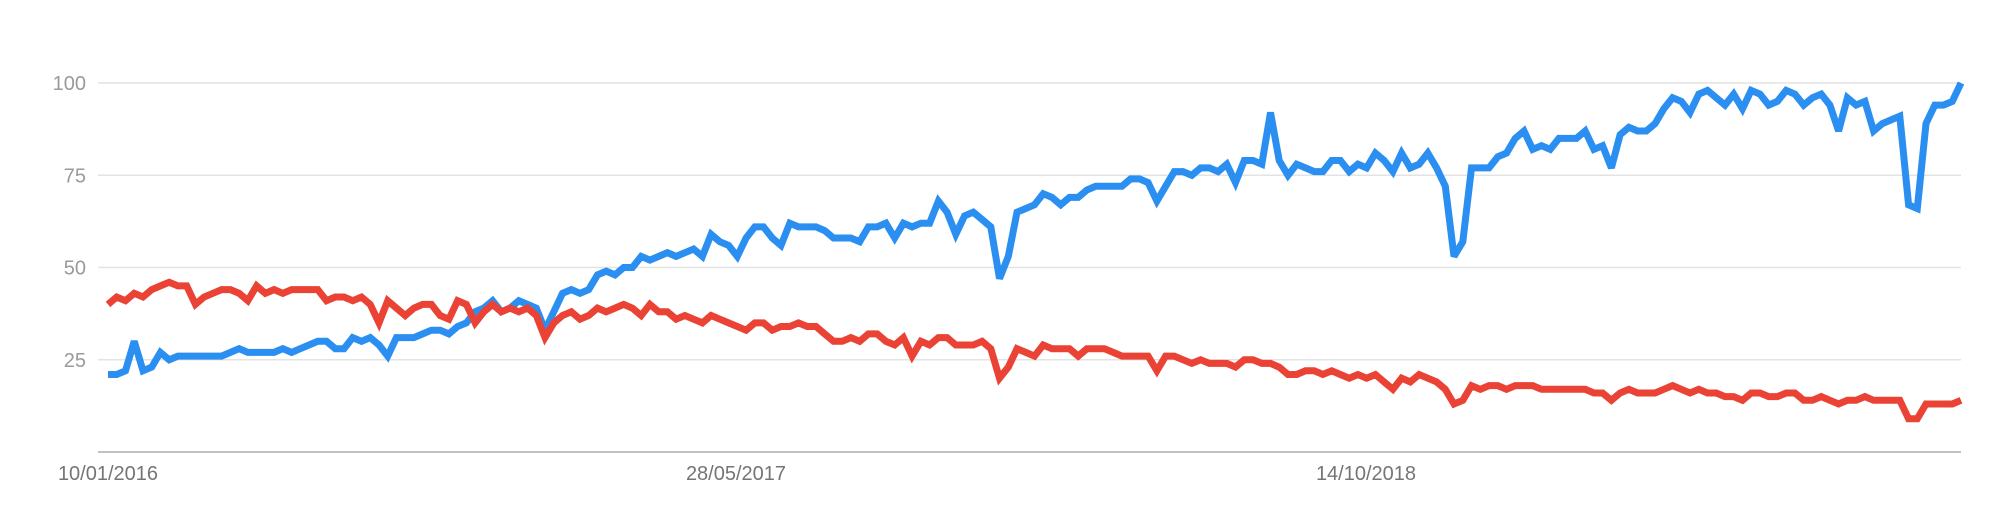 The height and width of the screenshot is (525, 2002). What do you see at coordinates (75, 269) in the screenshot?
I see `y-tick-label: 50` at bounding box center [75, 269].